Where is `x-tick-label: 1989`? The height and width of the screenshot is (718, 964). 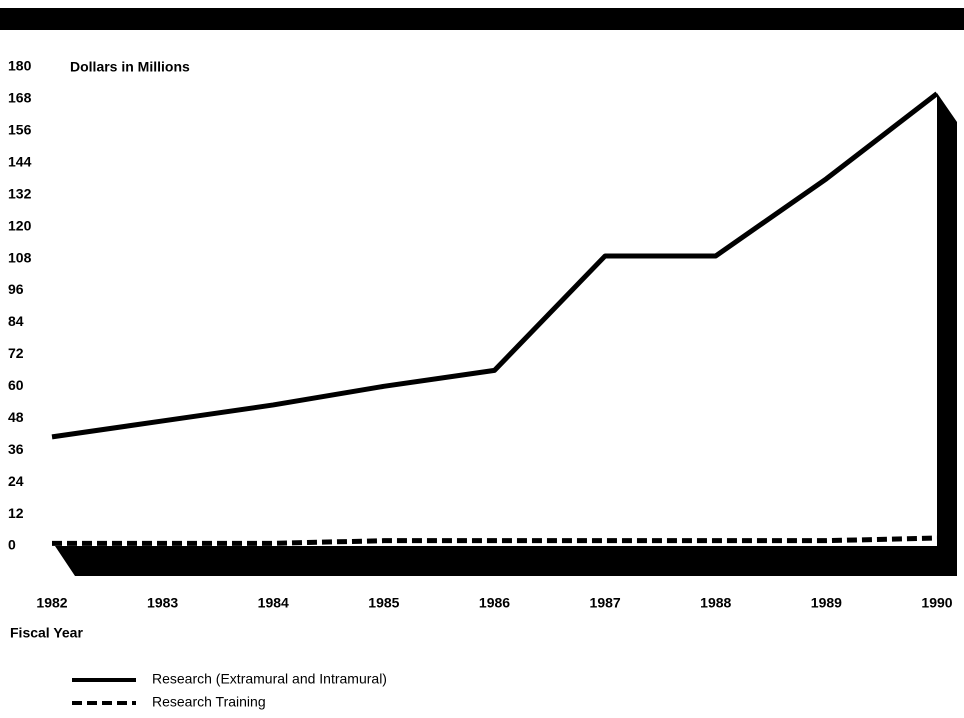 x-tick-label: 1989 is located at coordinates (826, 603).